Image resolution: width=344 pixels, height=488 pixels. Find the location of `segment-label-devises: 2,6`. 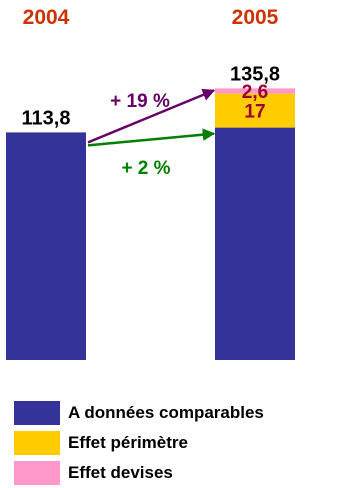

segment-label-devises: 2,6 is located at coordinates (255, 92).